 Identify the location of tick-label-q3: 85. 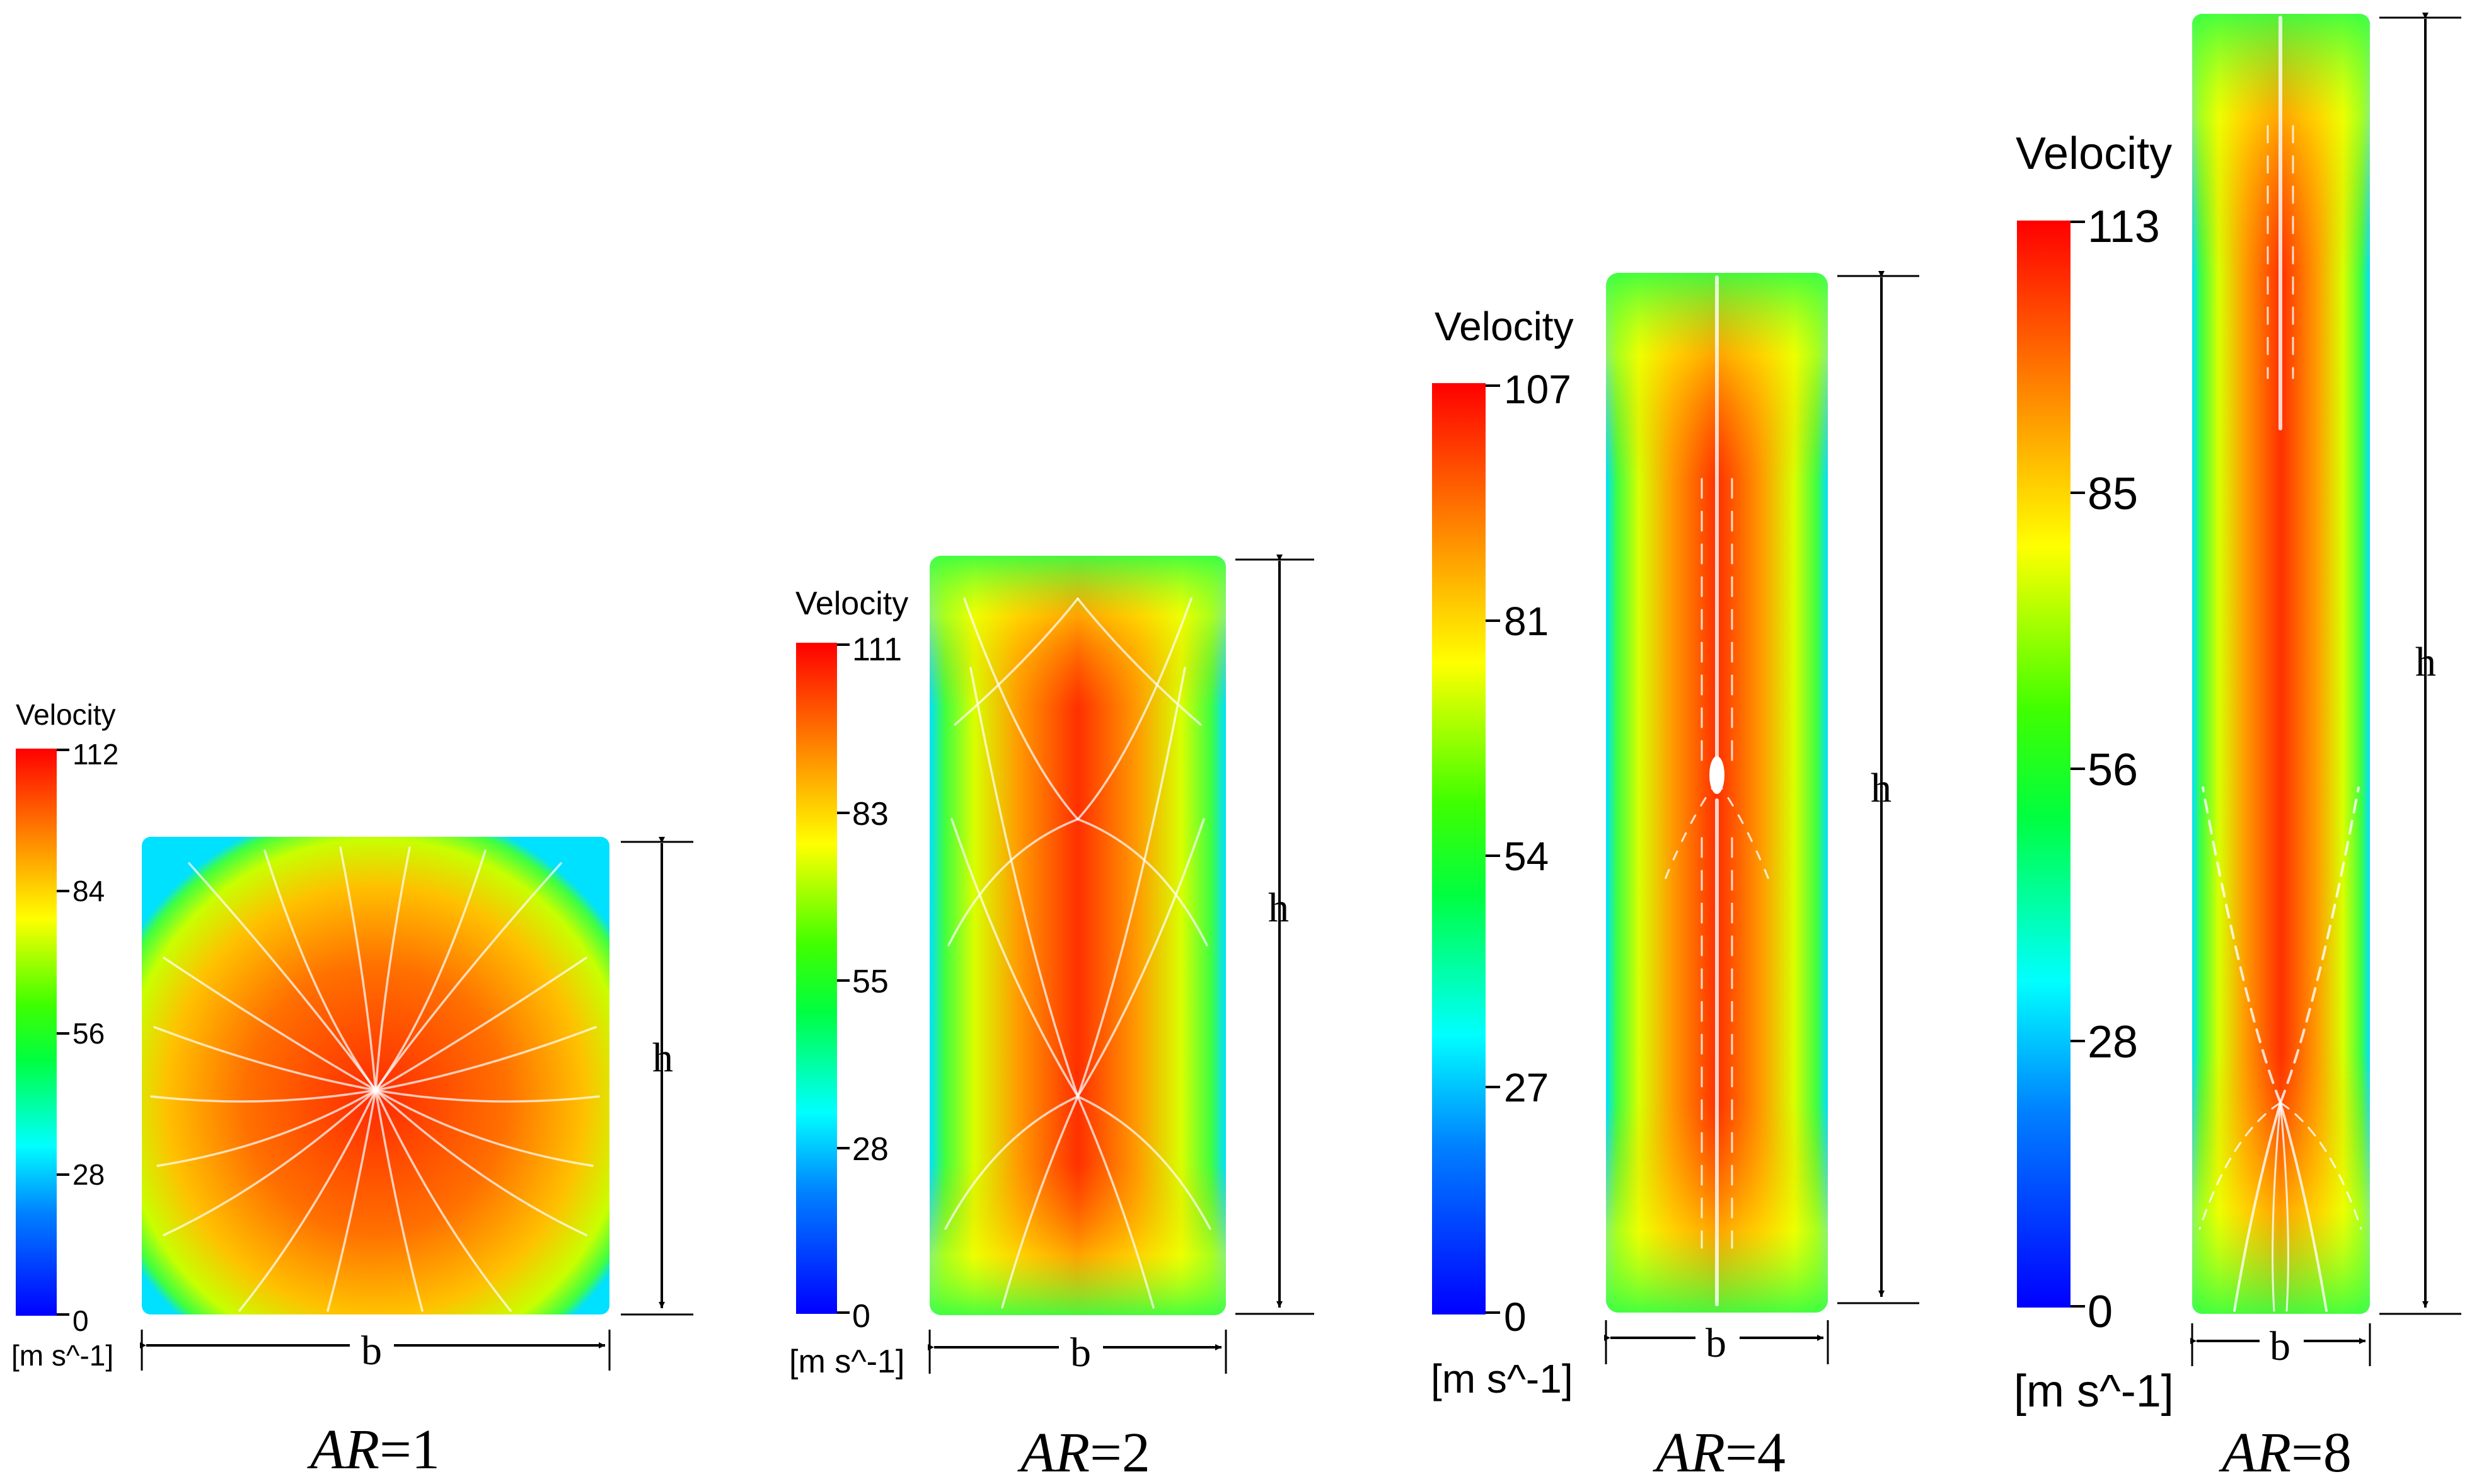
(2113, 494).